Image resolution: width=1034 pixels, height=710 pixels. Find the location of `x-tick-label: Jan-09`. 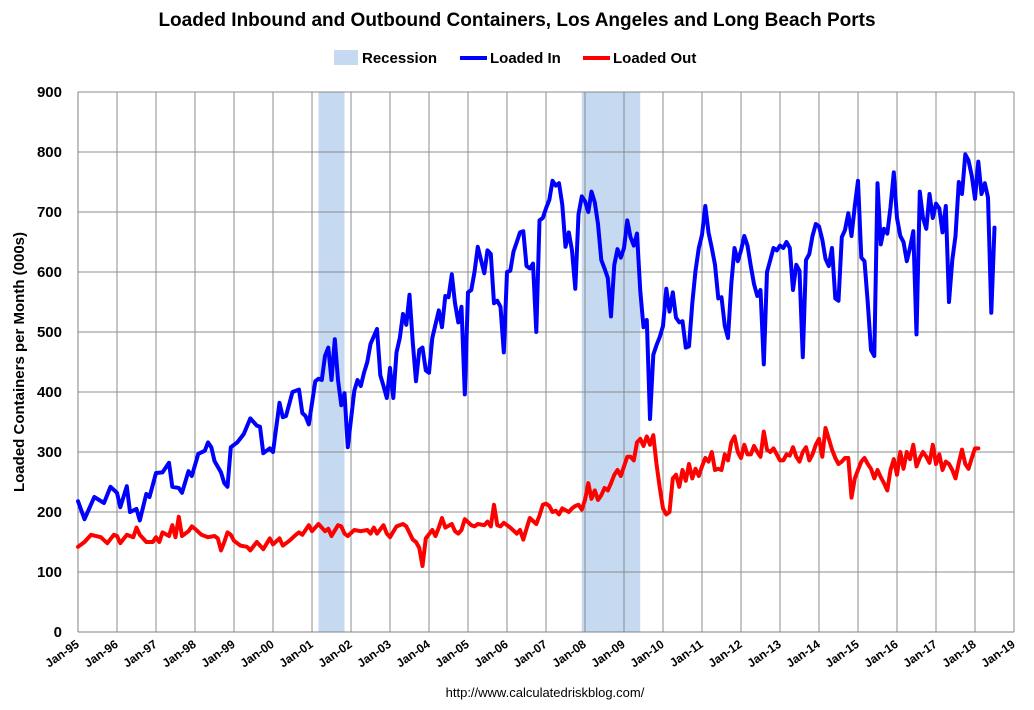

x-tick-label: Jan-09 is located at coordinates (608, 653).